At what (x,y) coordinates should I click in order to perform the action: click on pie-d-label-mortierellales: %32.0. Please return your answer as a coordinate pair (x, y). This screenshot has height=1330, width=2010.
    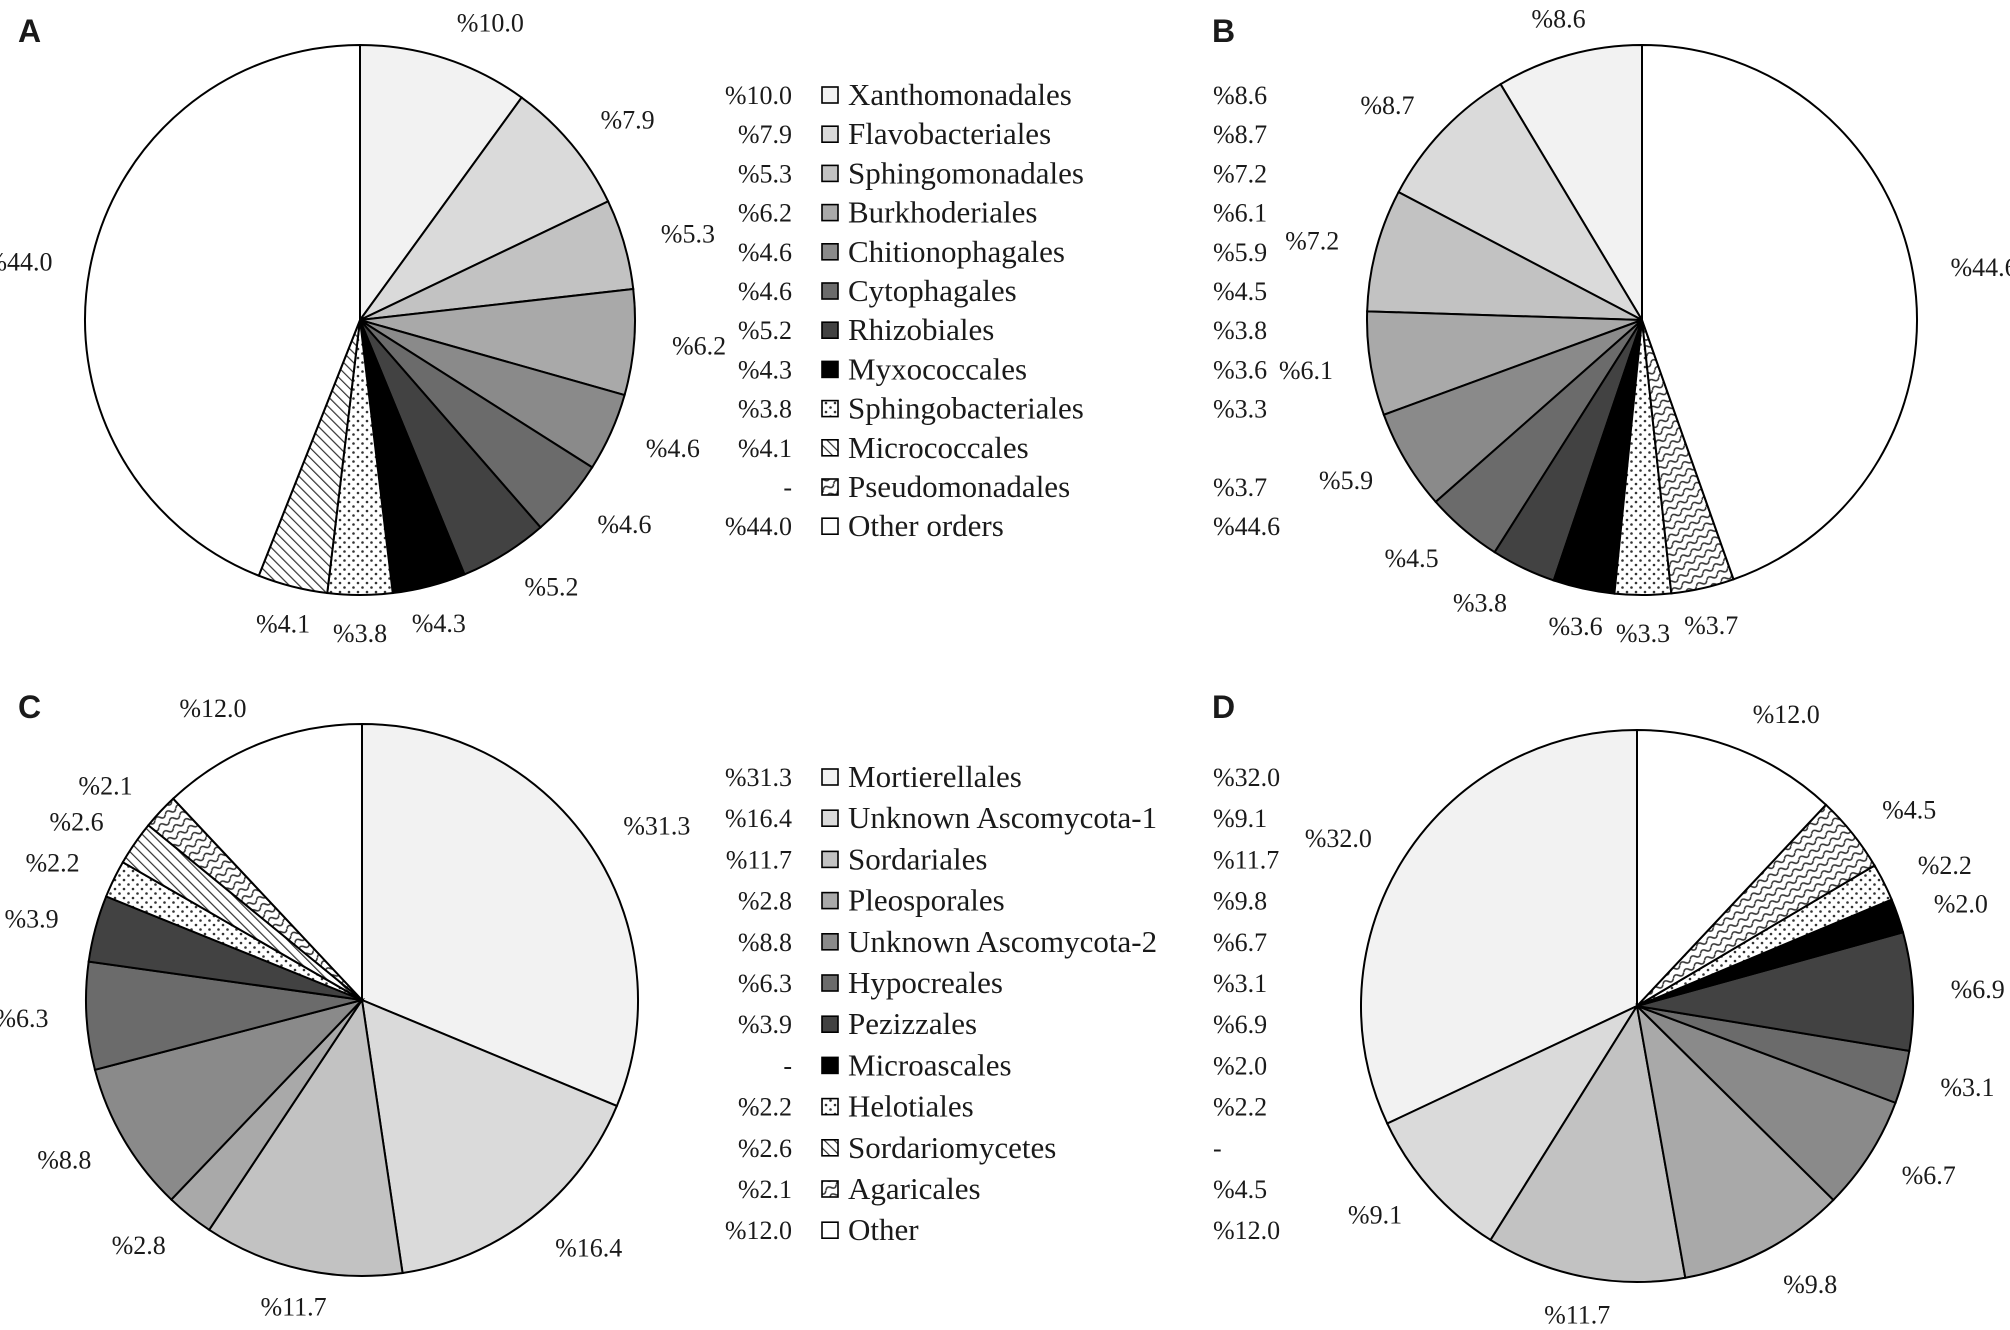
    Looking at the image, I should click on (1338, 838).